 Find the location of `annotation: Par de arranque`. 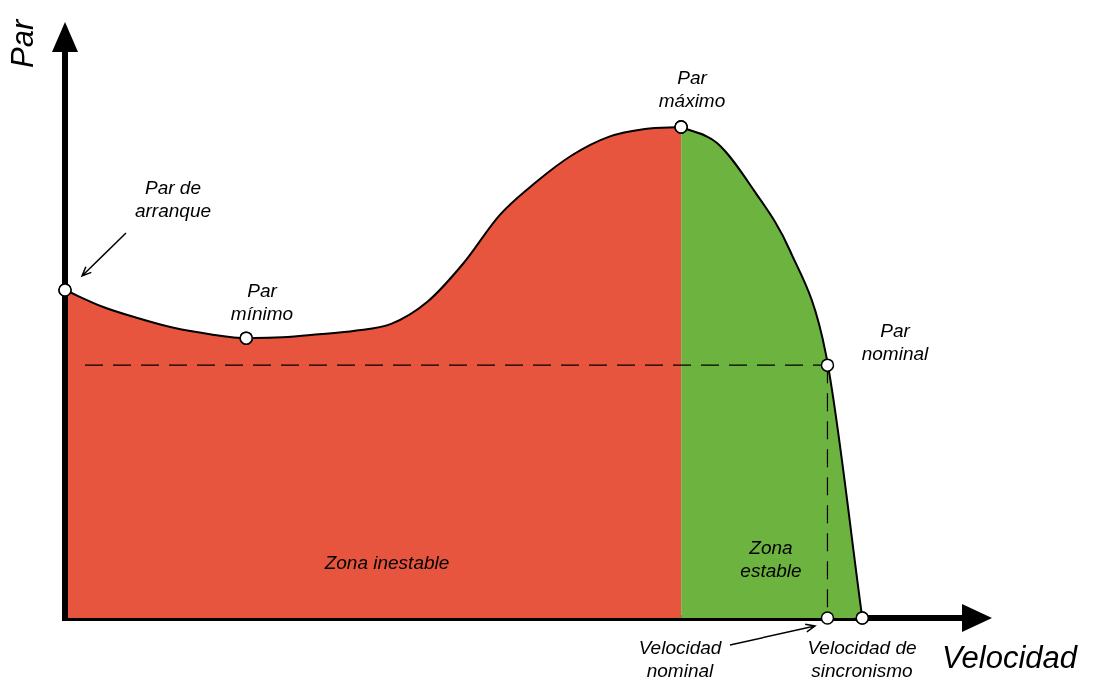

annotation: Par de arranque is located at coordinates (173, 200).